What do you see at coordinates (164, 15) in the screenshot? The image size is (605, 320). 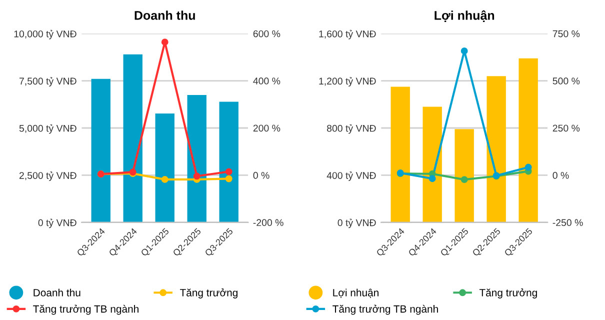 I see `chart-title: Doanh thu` at bounding box center [164, 15].